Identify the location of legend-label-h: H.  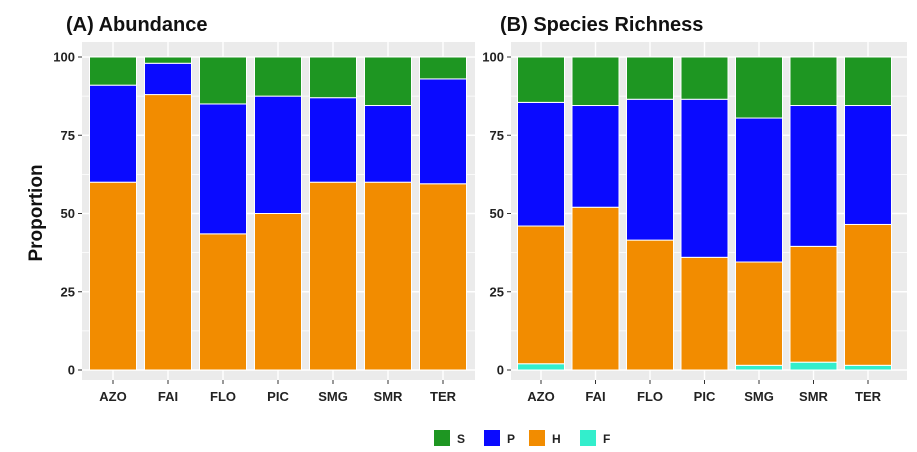
(556, 439).